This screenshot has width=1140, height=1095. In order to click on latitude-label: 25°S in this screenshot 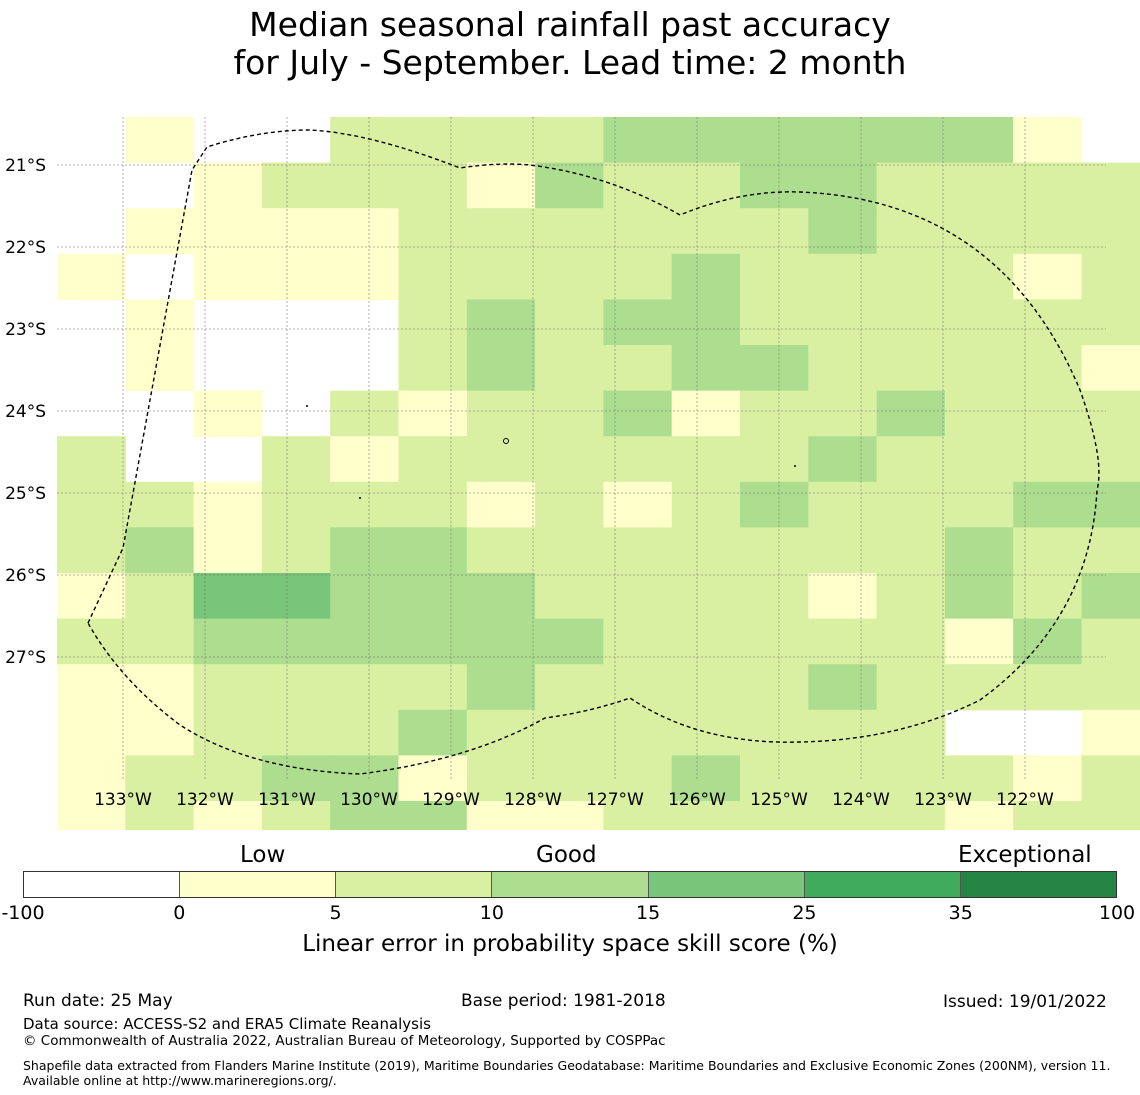, I will do `click(25, 494)`.